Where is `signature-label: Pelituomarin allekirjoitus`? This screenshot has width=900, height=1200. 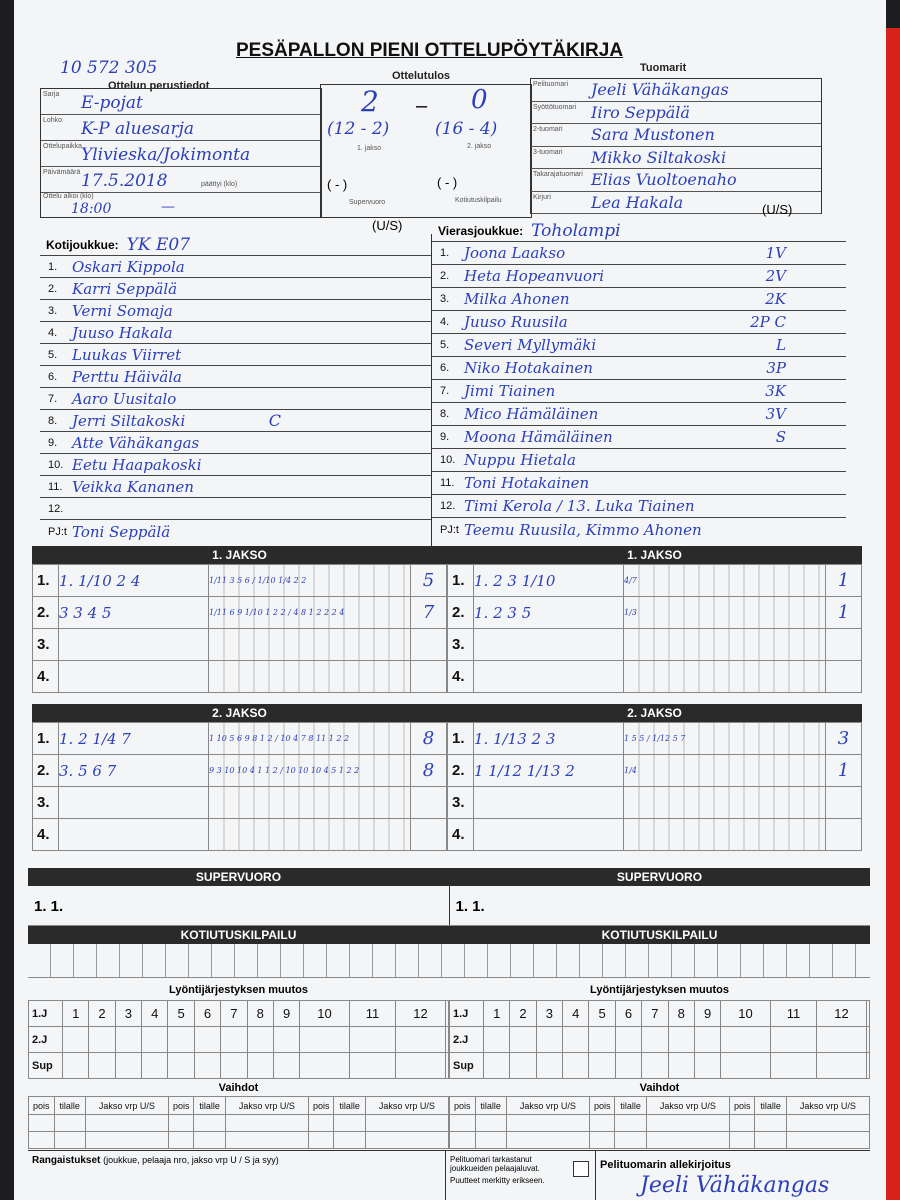 signature-label: Pelituomarin allekirjoitus is located at coordinates (665, 1165).